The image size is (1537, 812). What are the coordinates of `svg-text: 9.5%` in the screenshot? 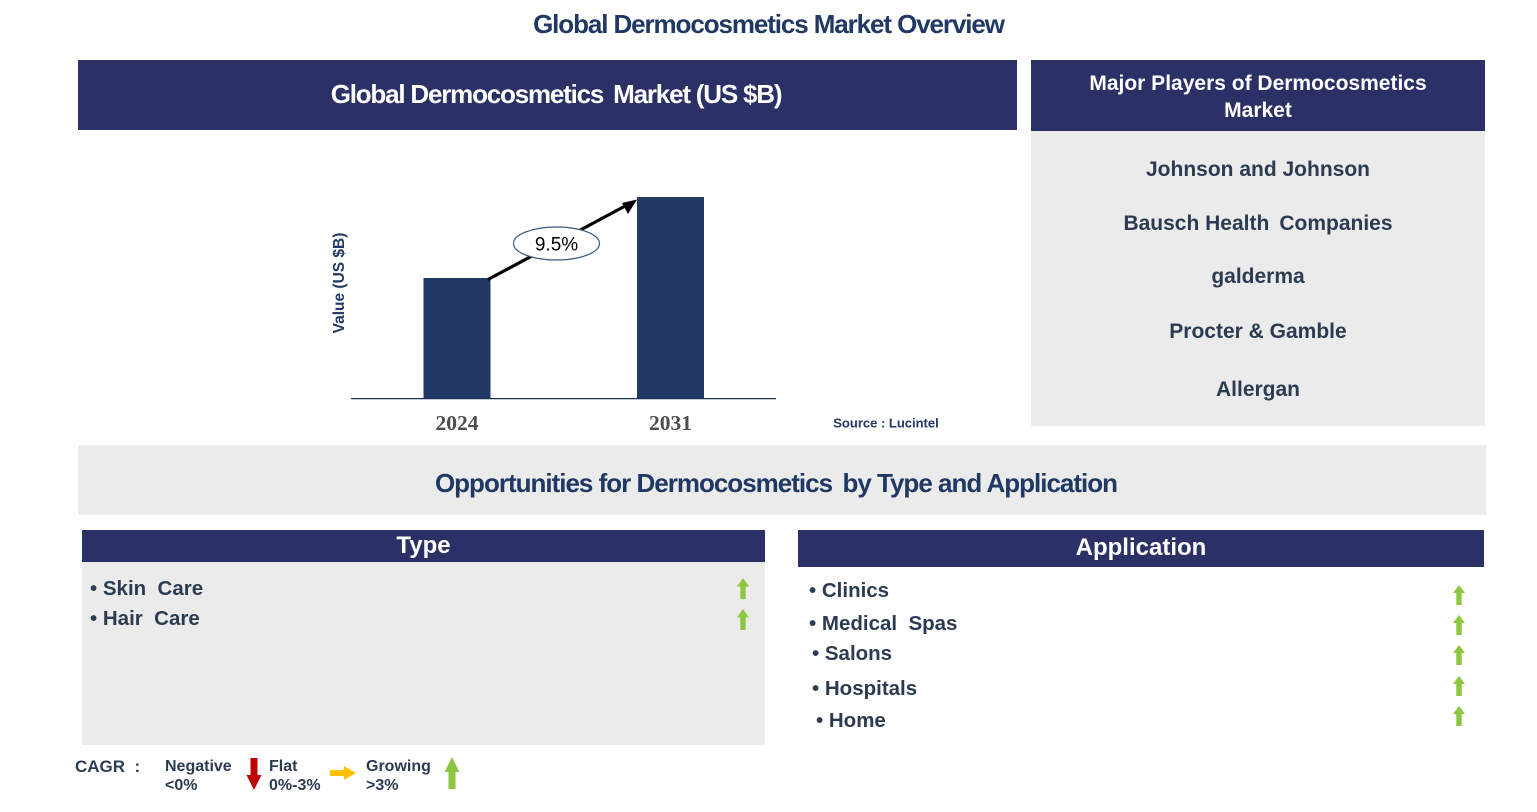 It's located at (556, 245).